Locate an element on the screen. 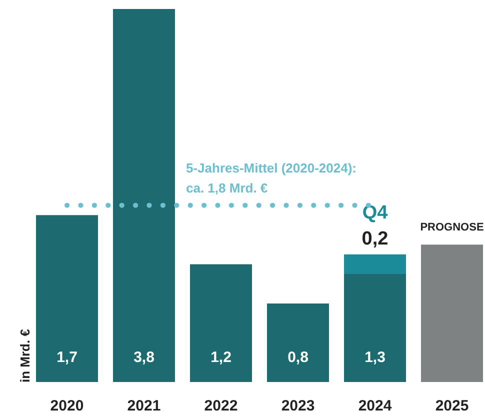 The height and width of the screenshot is (419, 485). x-tick-label: 2024 is located at coordinates (375, 406).